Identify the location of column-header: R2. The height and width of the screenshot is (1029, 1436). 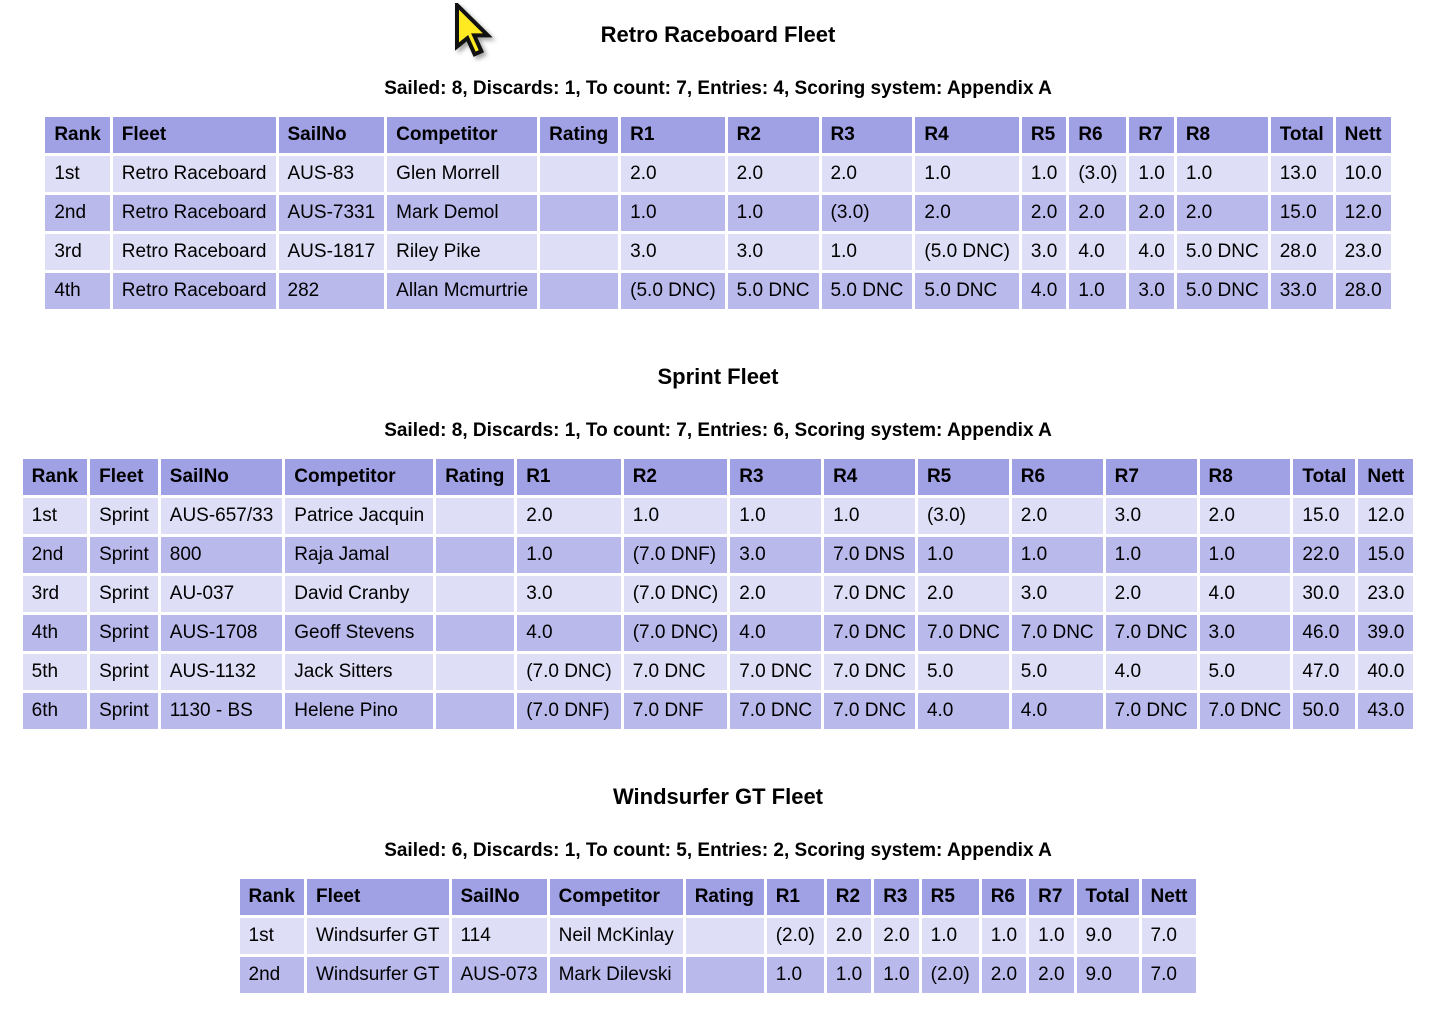
(849, 897).